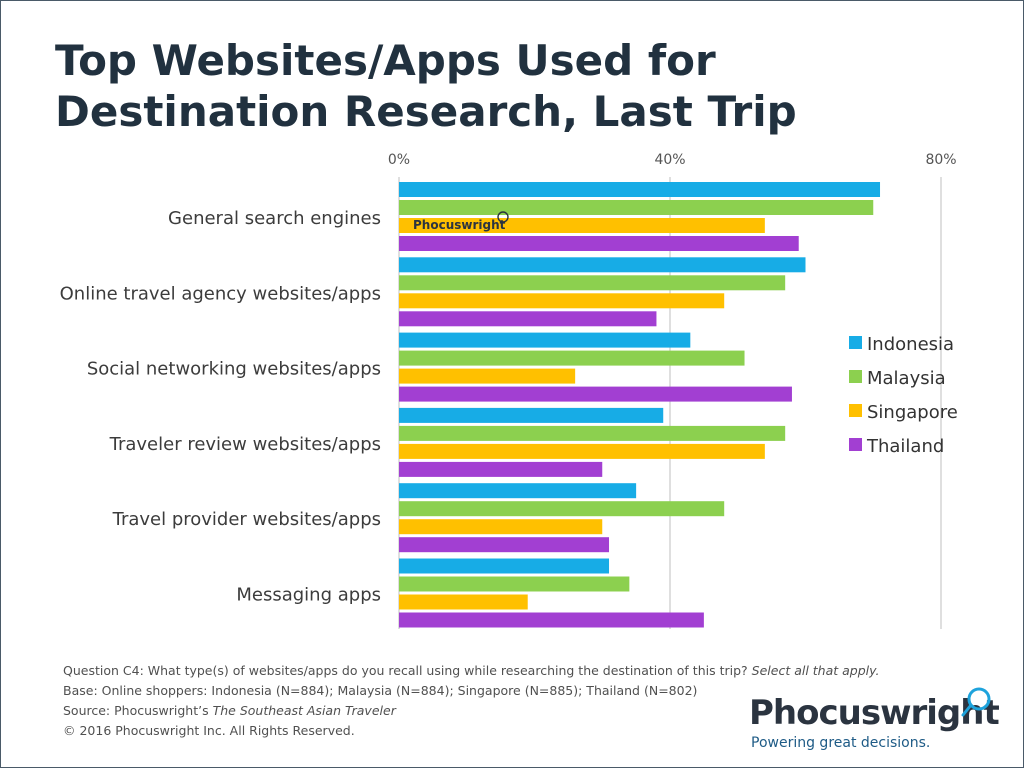 The image size is (1024, 768). Describe the element at coordinates (504, 566) in the screenshot. I see `bar-indonesia-messaging-apps` at that location.